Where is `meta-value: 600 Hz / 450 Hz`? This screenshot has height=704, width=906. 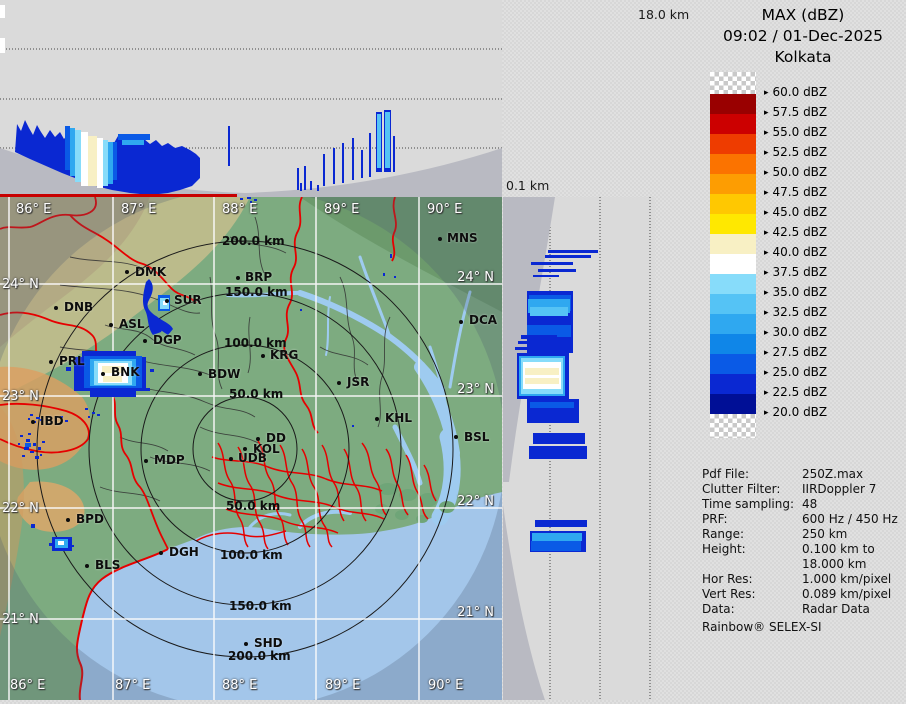
meta-value: 600 Hz / 450 Hz is located at coordinates (850, 519).